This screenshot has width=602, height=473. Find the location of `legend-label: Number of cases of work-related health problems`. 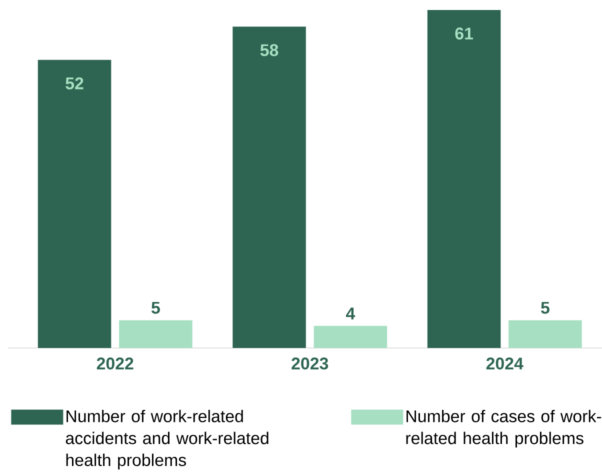

legend-label: Number of cases of work-related health problems is located at coordinates (504, 429).